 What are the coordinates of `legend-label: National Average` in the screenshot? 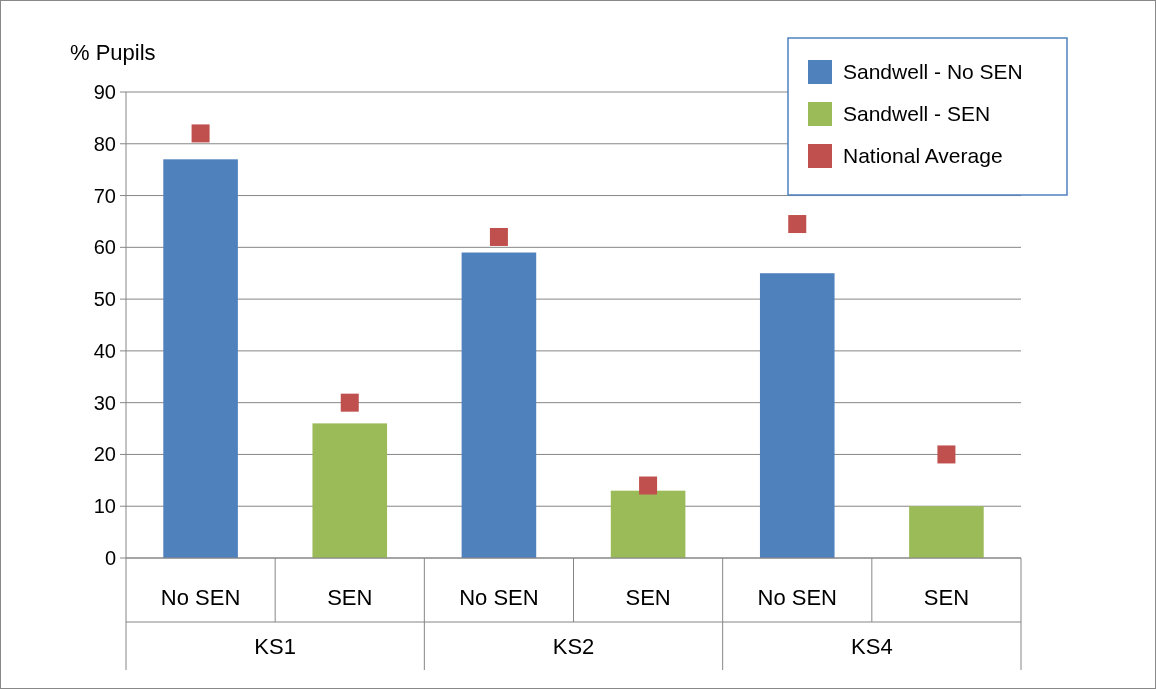 It's located at (923, 156).